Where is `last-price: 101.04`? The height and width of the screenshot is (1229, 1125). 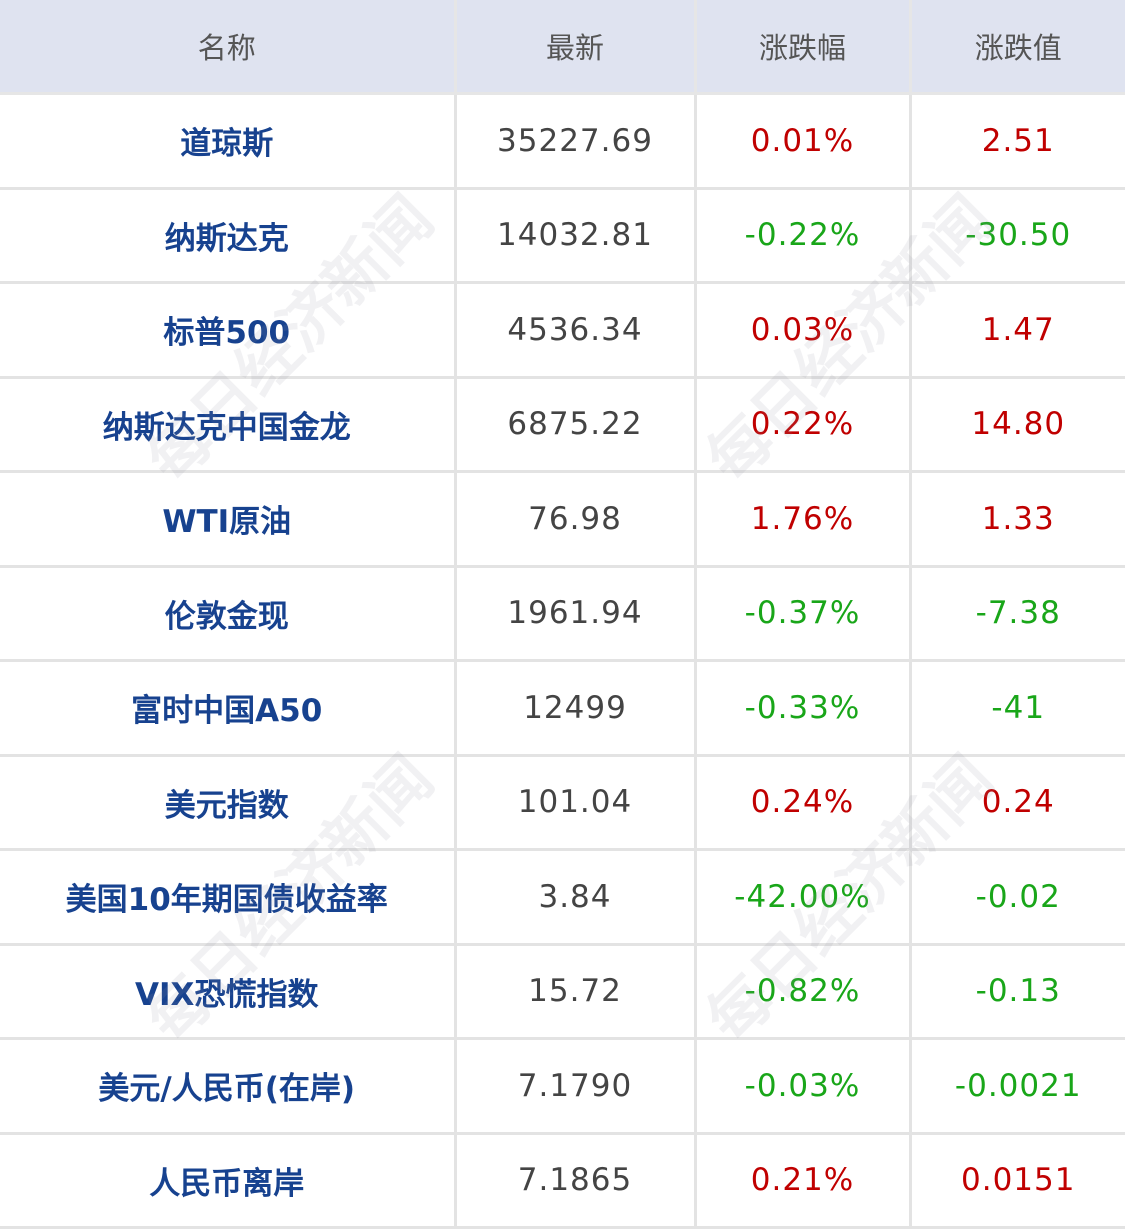 last-price: 101.04 is located at coordinates (575, 802).